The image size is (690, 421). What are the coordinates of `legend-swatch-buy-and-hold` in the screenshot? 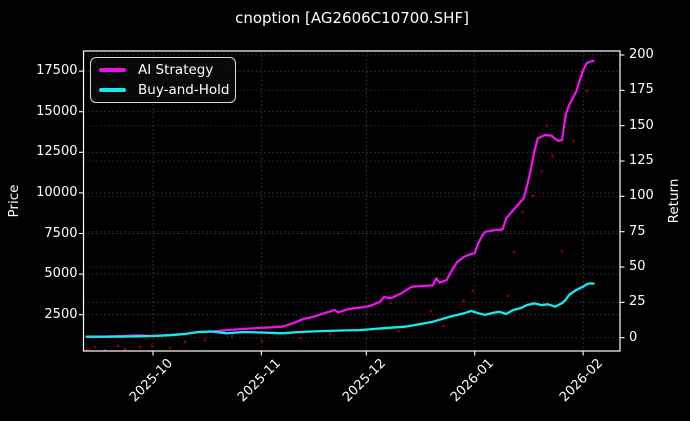 It's located at (112, 89).